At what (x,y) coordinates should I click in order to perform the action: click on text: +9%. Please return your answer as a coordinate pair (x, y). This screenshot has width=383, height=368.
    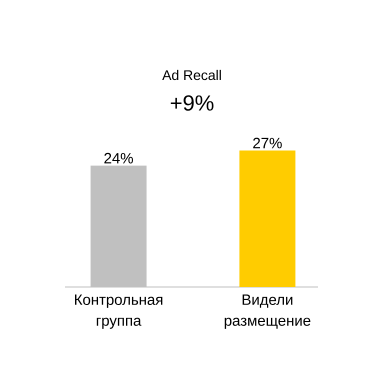
    Looking at the image, I should click on (192, 103).